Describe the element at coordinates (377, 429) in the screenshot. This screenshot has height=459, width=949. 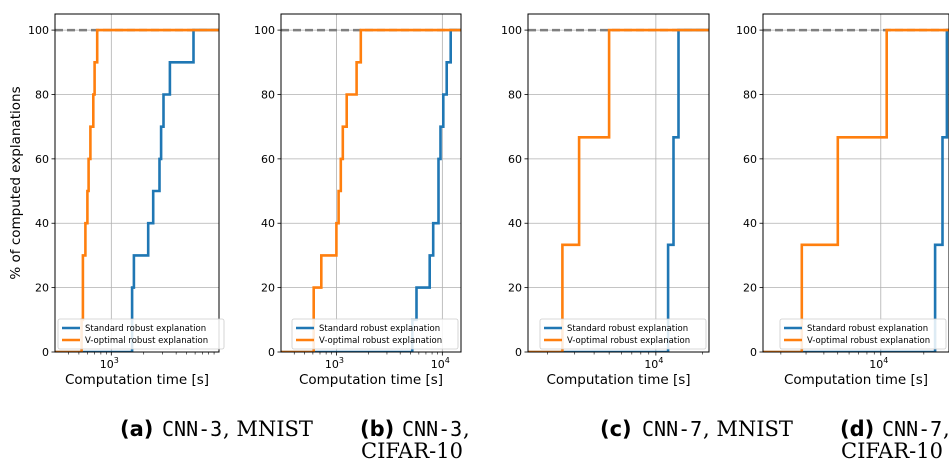
I see `caption-tag: (b)` at that location.